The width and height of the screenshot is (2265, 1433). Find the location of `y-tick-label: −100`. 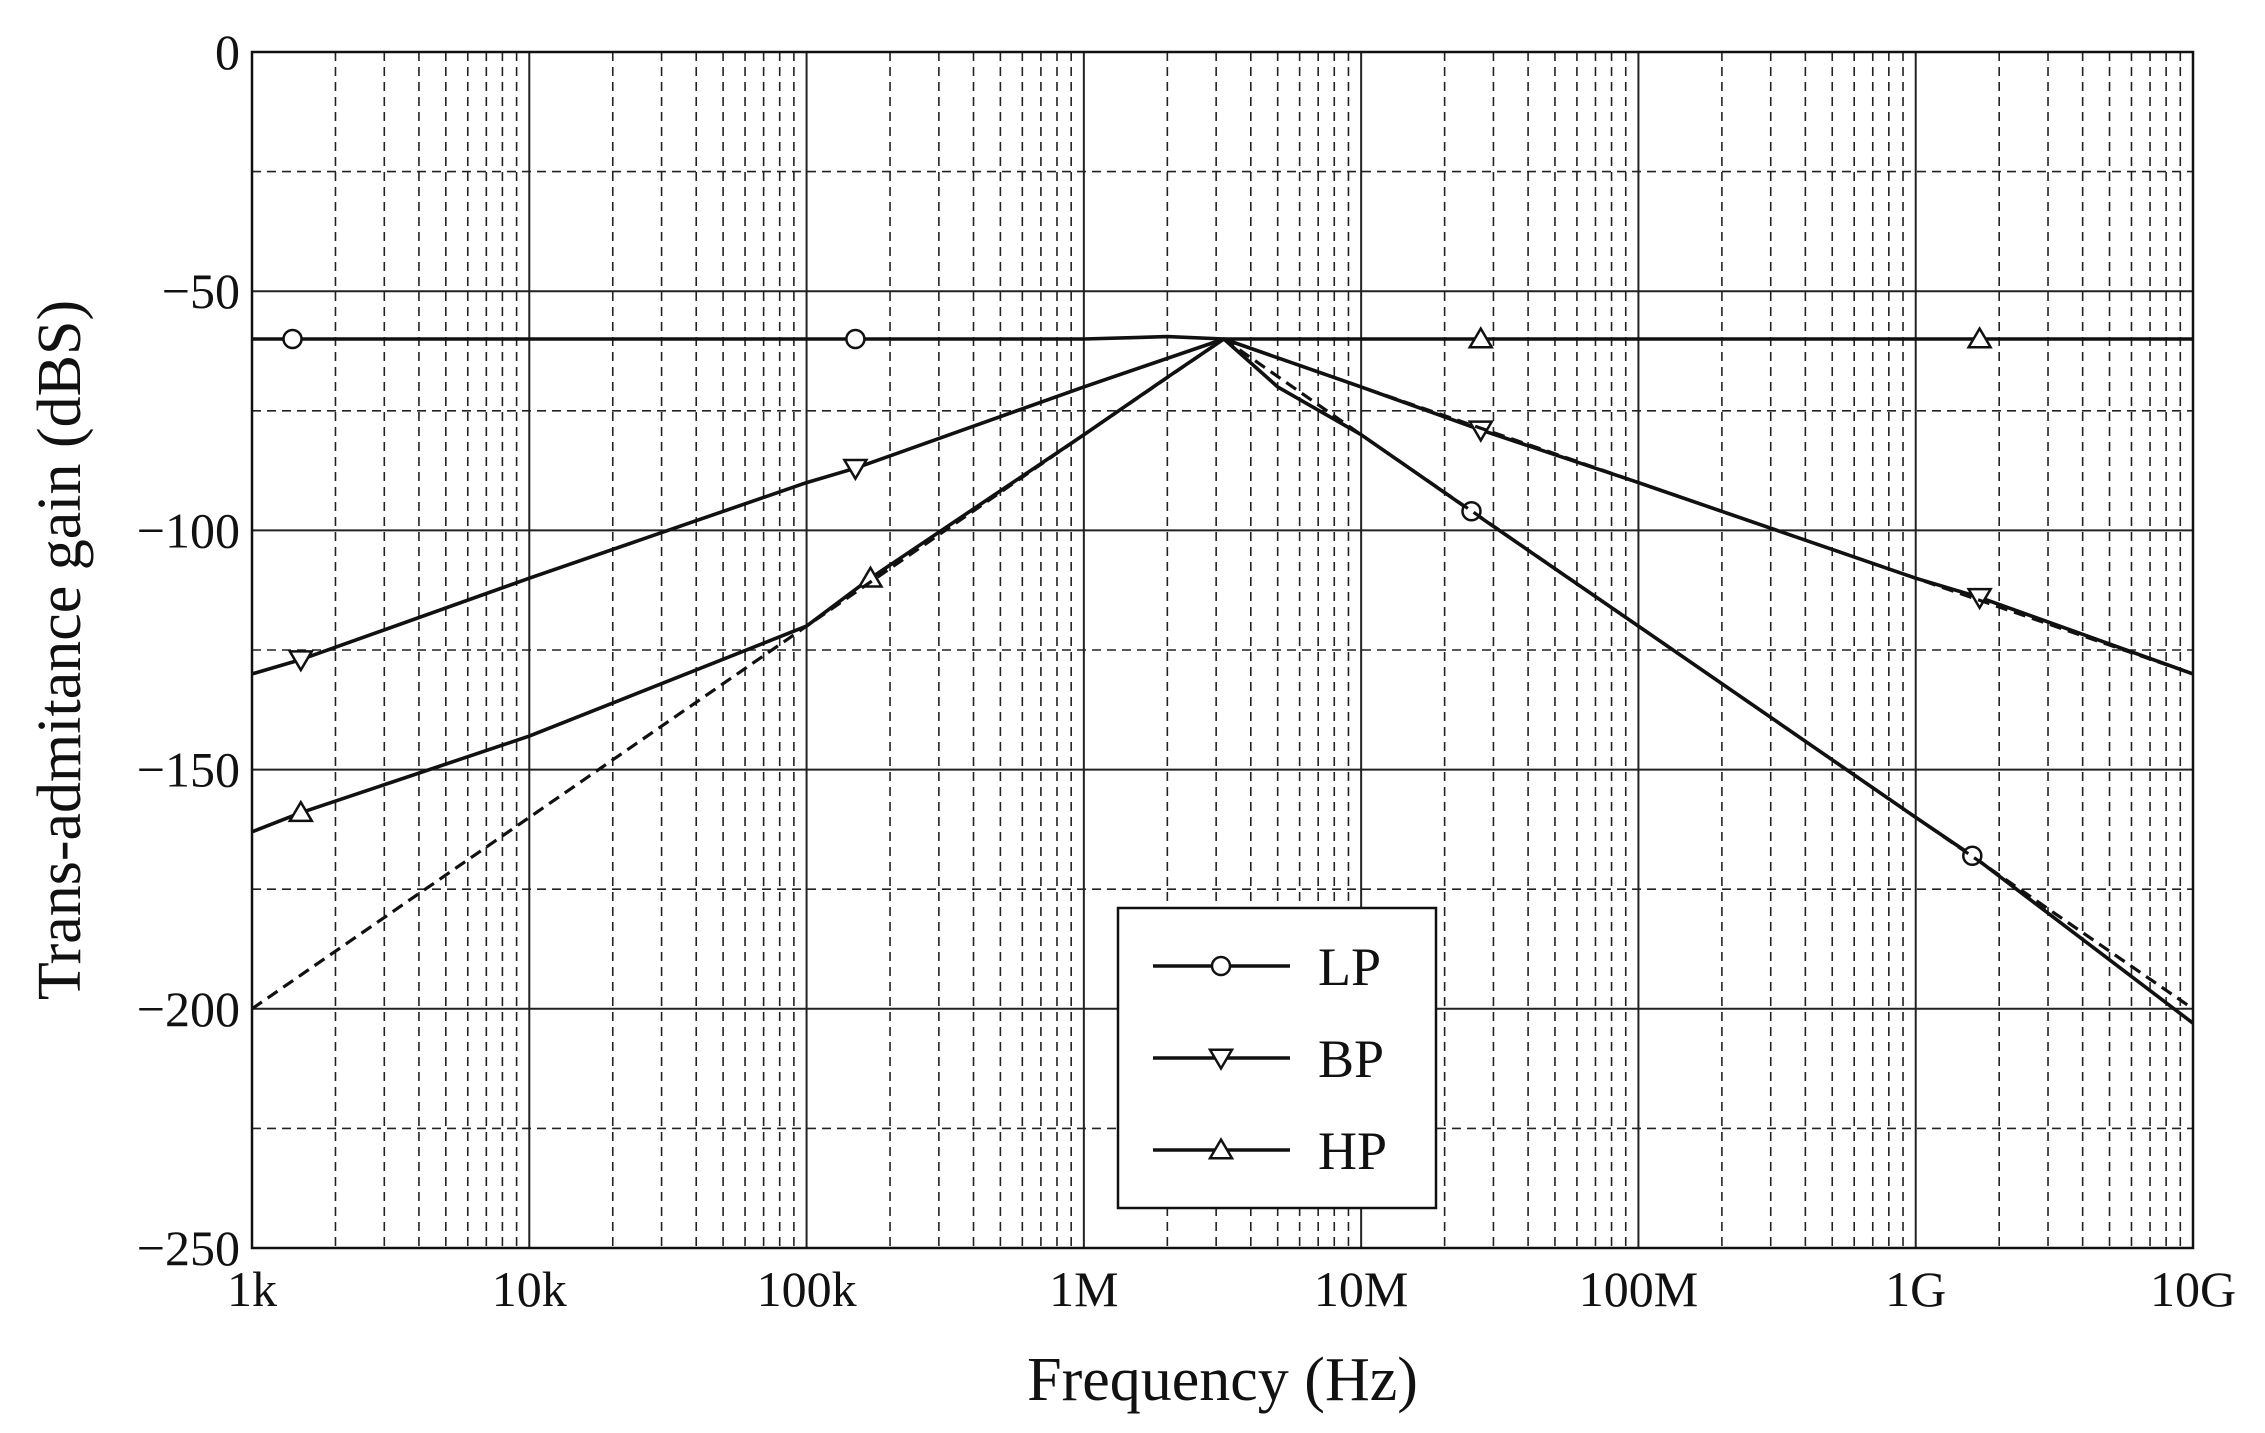

y-tick-label: −100 is located at coordinates (188, 530).